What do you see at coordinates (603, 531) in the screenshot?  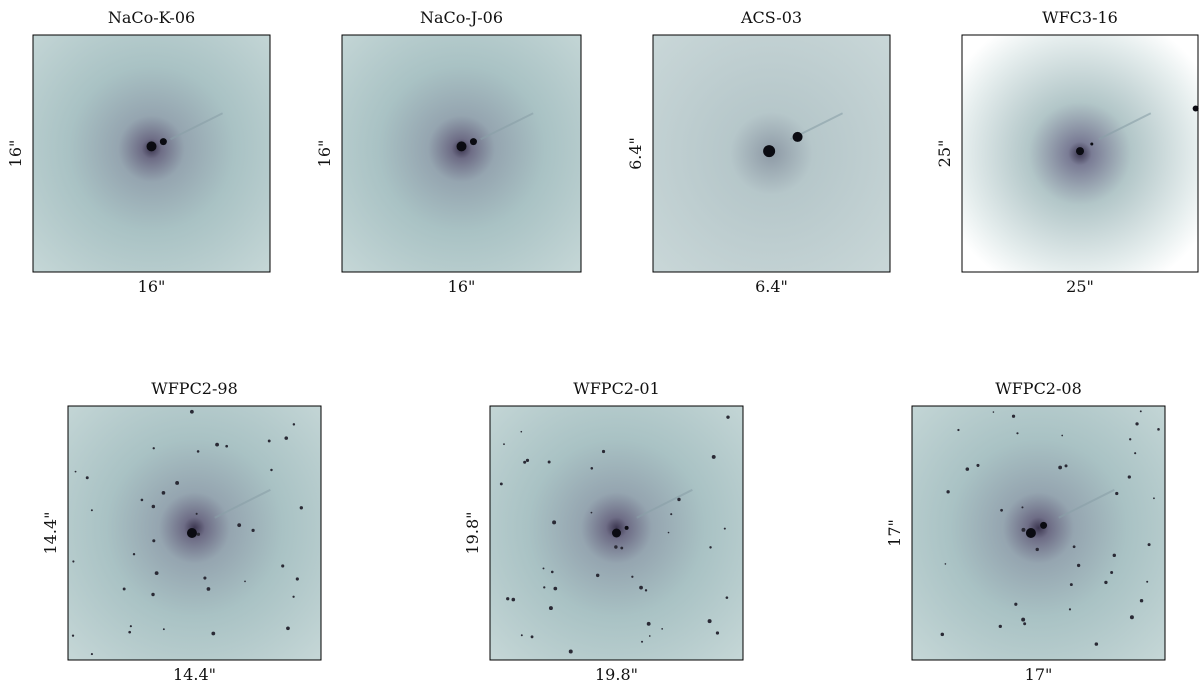 I see `panel: WFPC2-01 19.8" 19.8"` at bounding box center [603, 531].